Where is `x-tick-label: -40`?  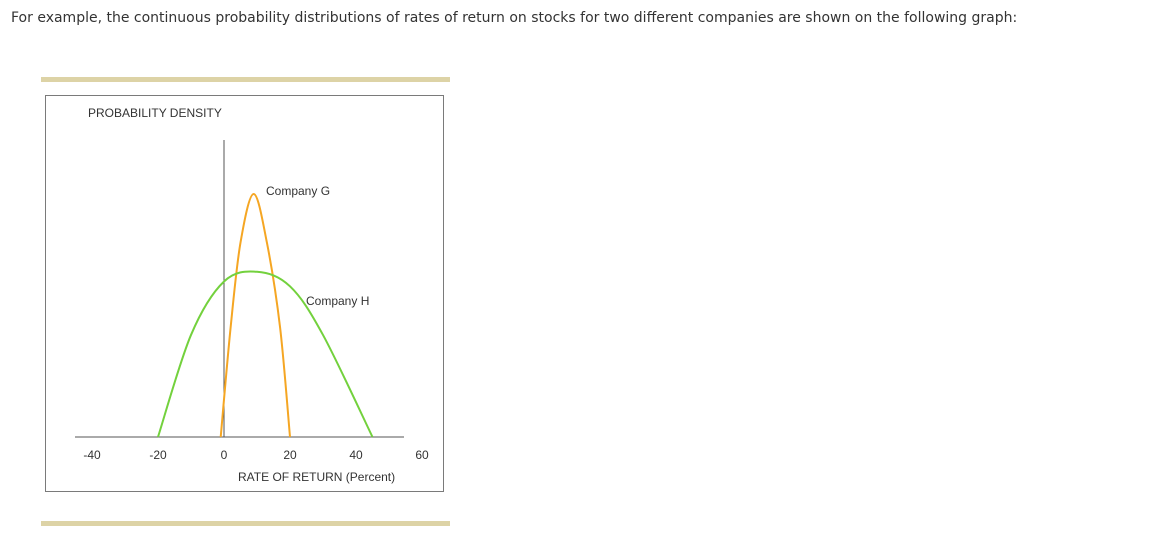
x-tick-label: -40 is located at coordinates (92, 455).